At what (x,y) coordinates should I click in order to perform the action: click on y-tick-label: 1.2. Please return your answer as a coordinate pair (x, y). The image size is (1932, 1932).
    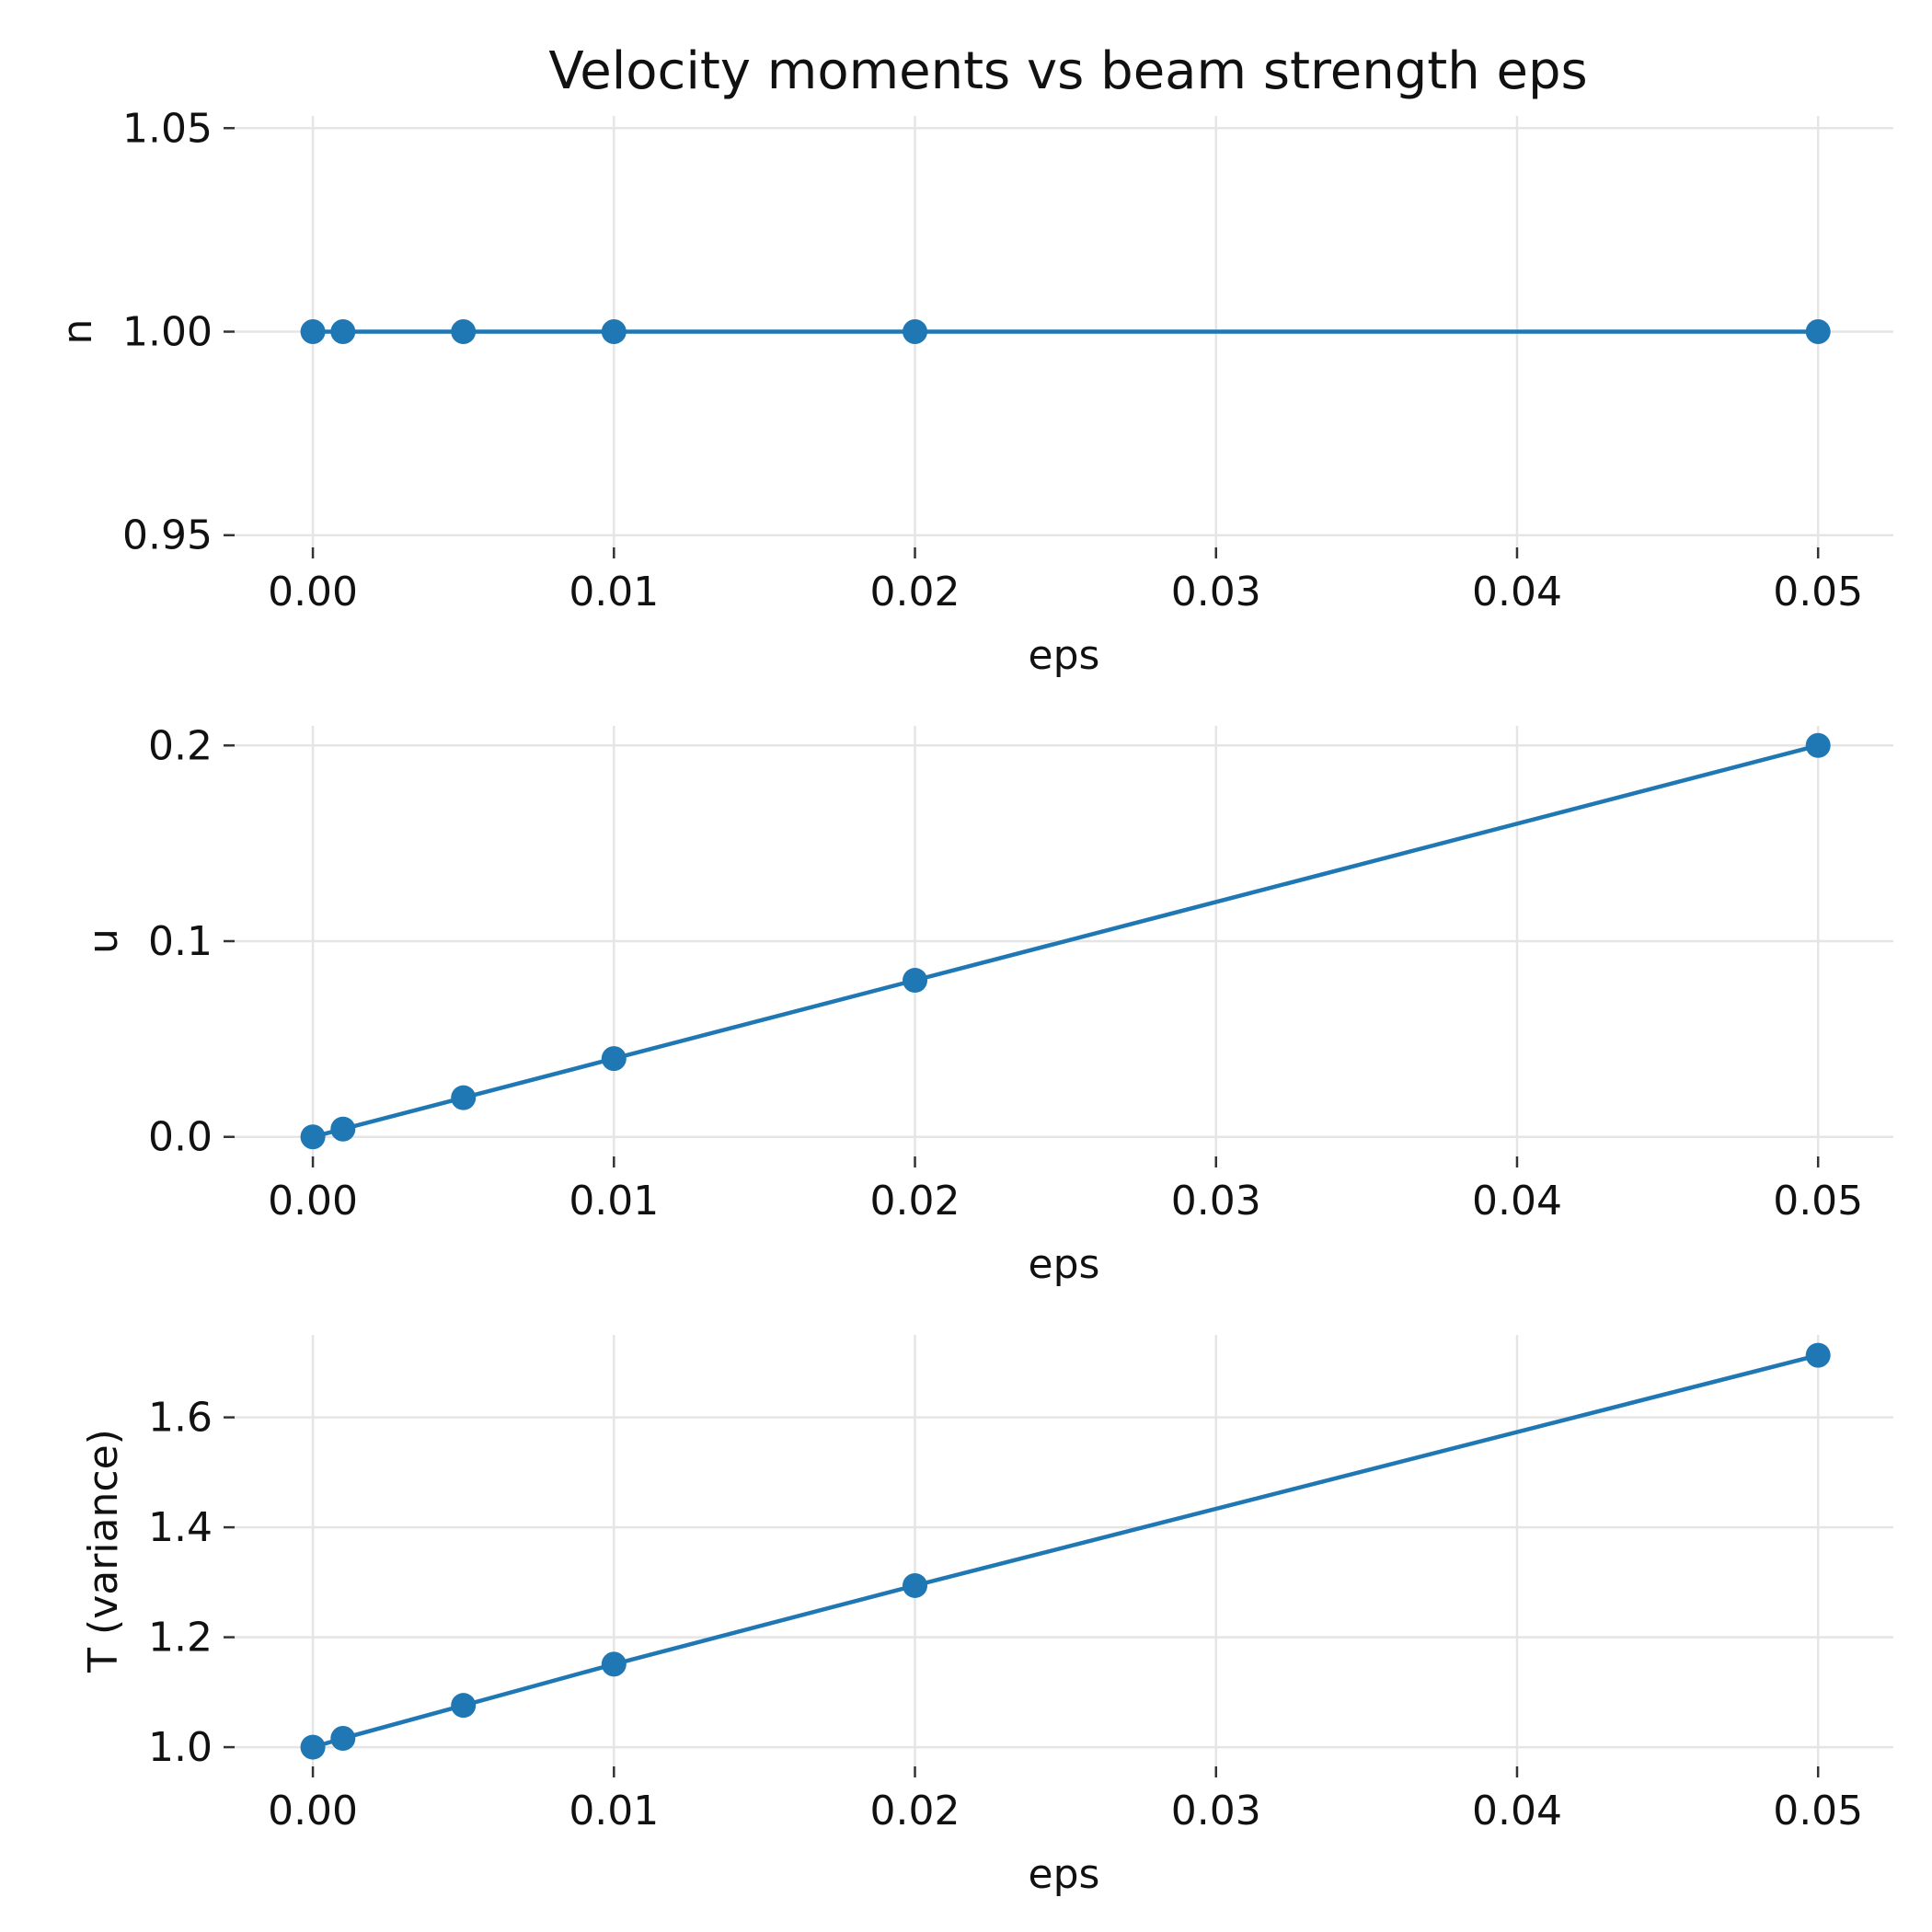
    Looking at the image, I should click on (180, 1638).